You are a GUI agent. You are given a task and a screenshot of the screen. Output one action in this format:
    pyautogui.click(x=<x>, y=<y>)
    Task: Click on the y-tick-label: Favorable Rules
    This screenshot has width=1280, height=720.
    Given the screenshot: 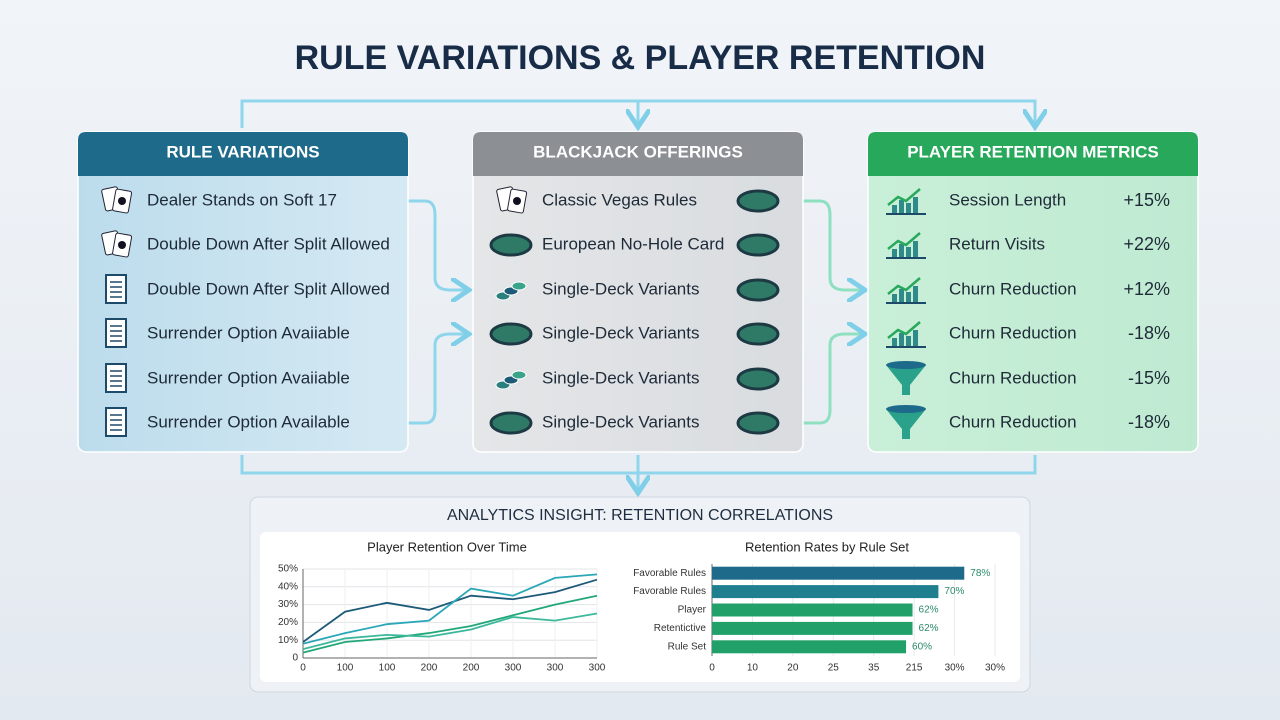 What is the action you would take?
    pyautogui.click(x=669, y=591)
    